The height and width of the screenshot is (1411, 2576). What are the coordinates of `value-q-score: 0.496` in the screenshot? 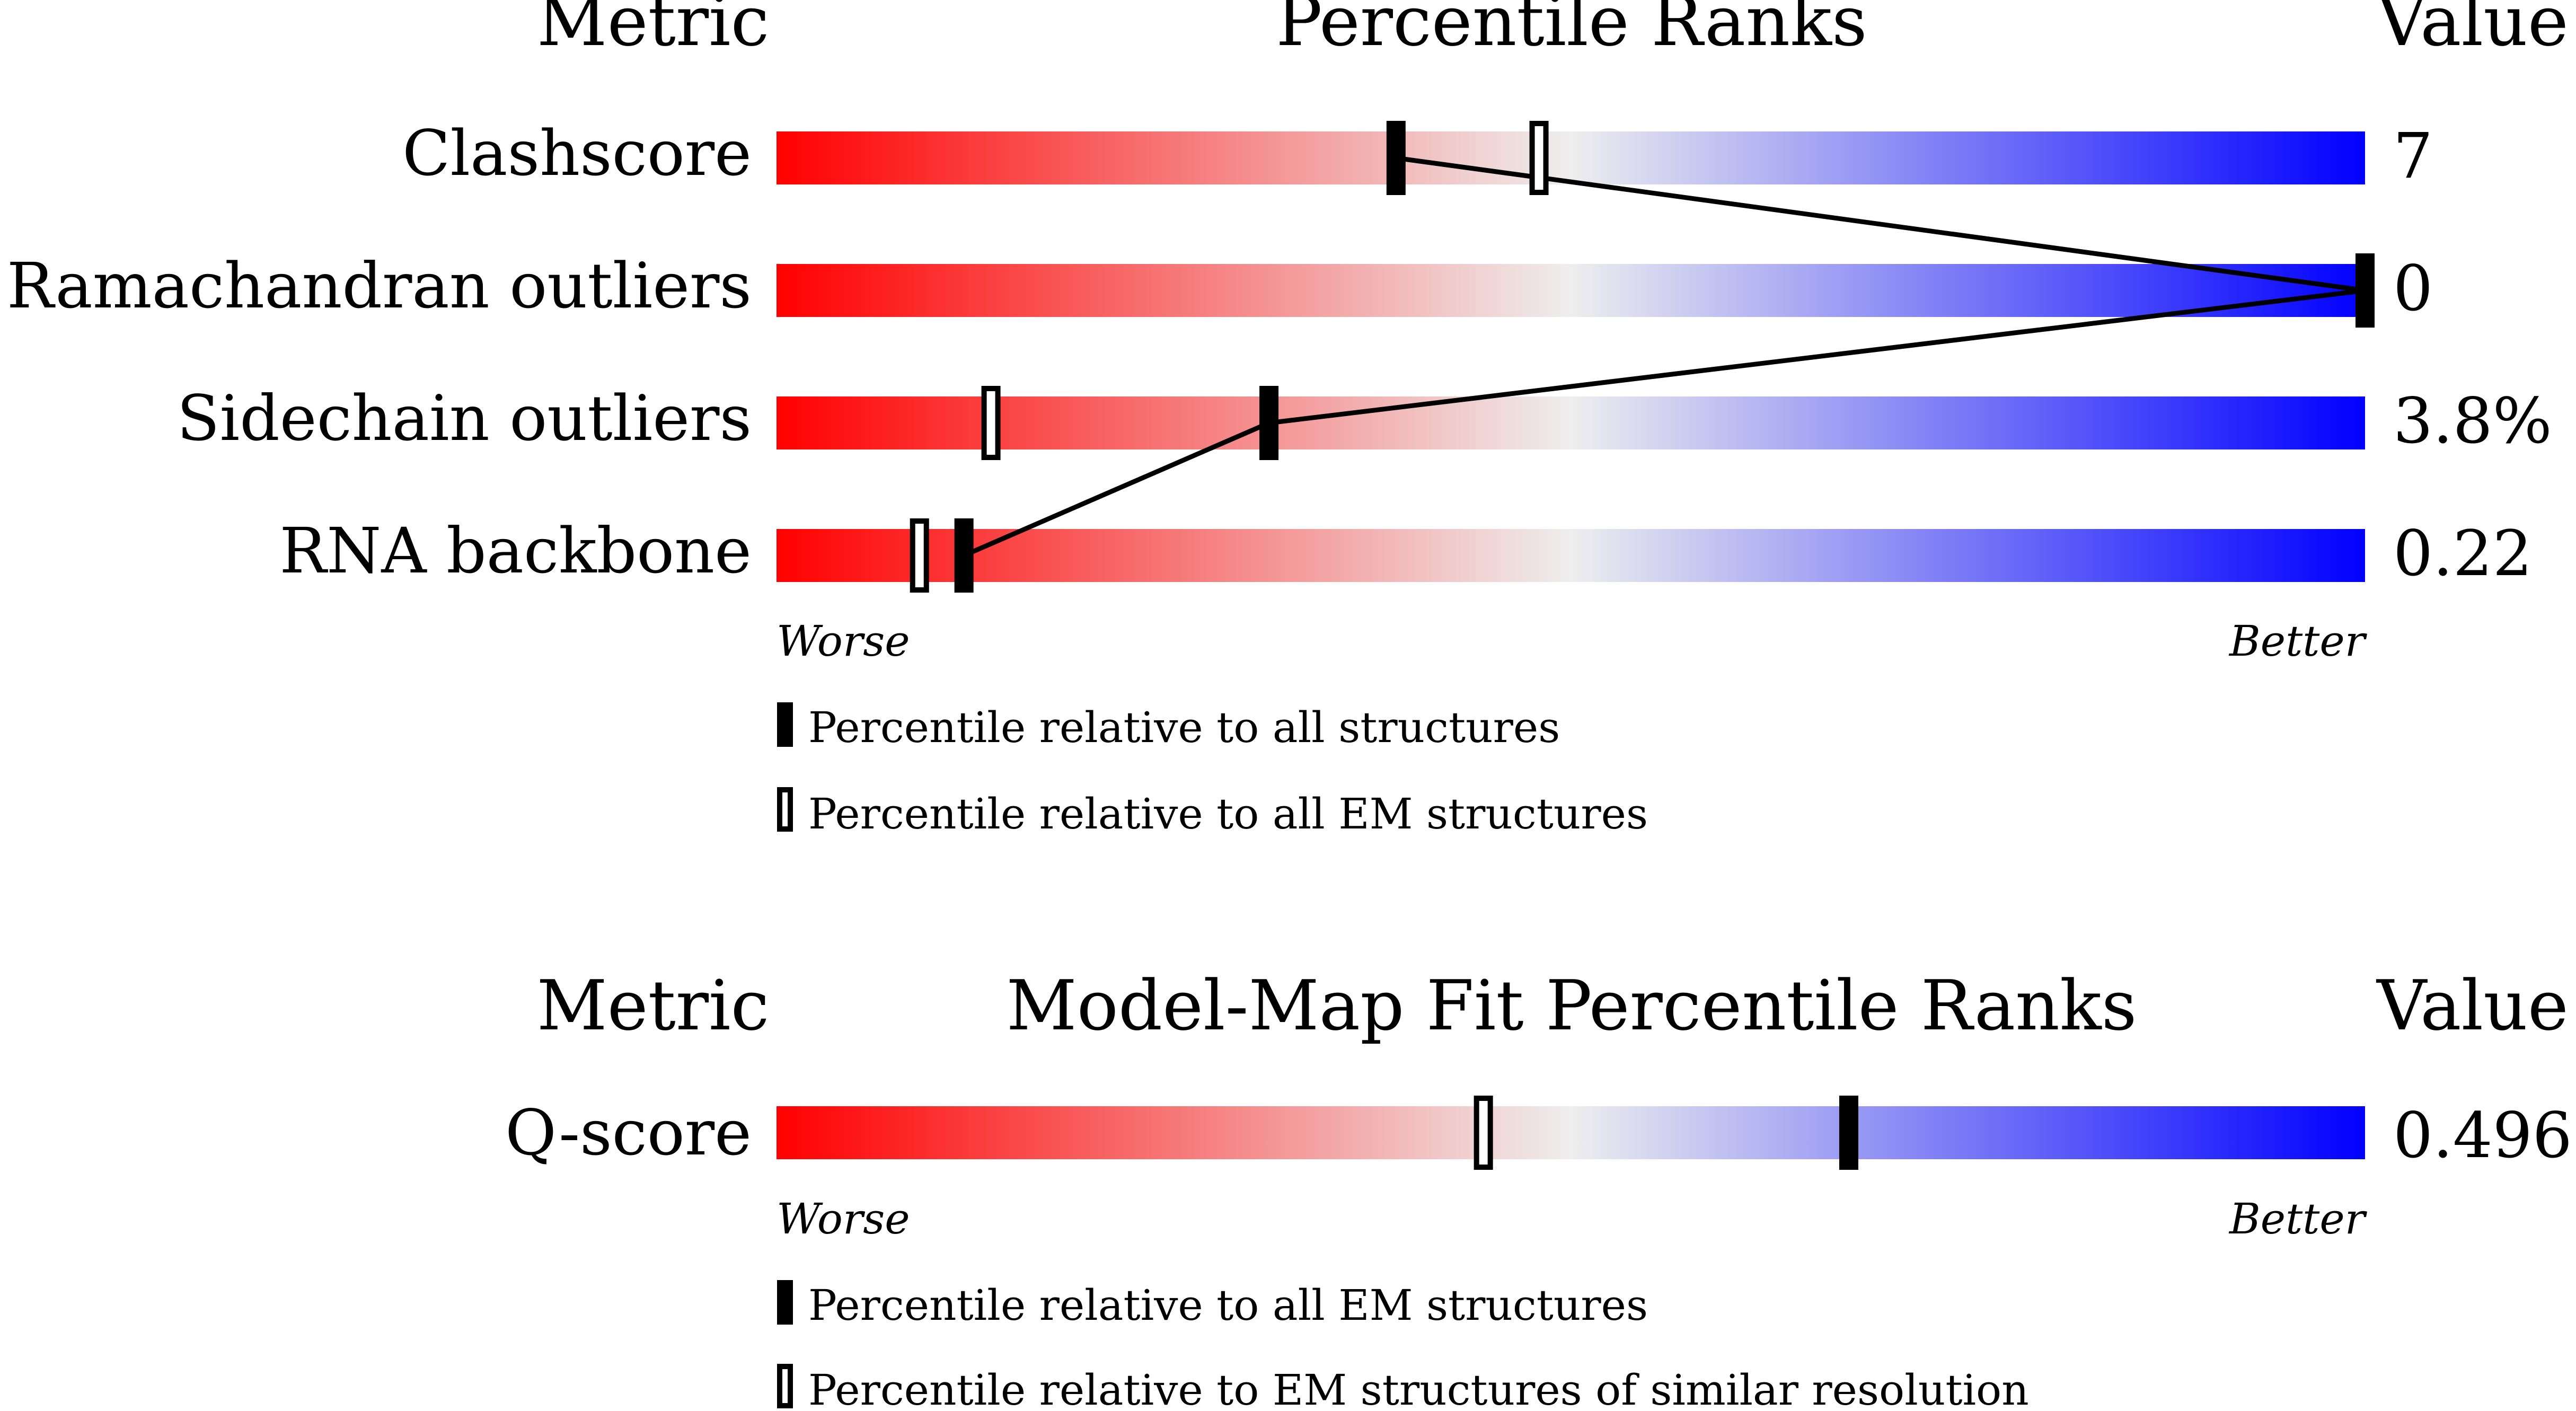 It's located at (2482, 1135).